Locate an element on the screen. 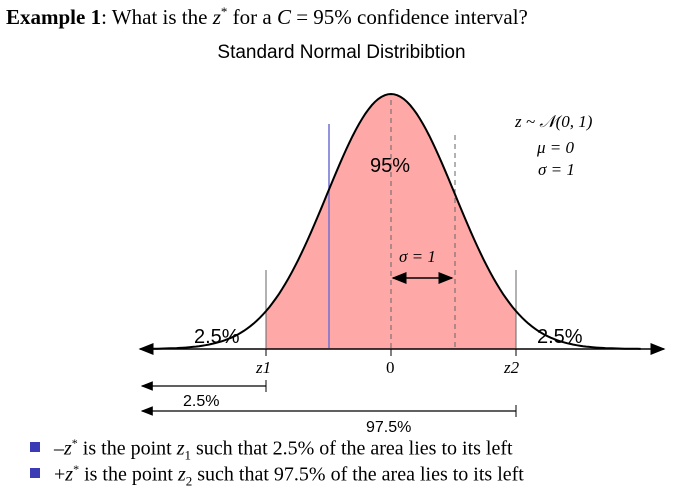 The image size is (683, 500). heading-text-suffix: = 95% confidence interval? is located at coordinates (409, 17).